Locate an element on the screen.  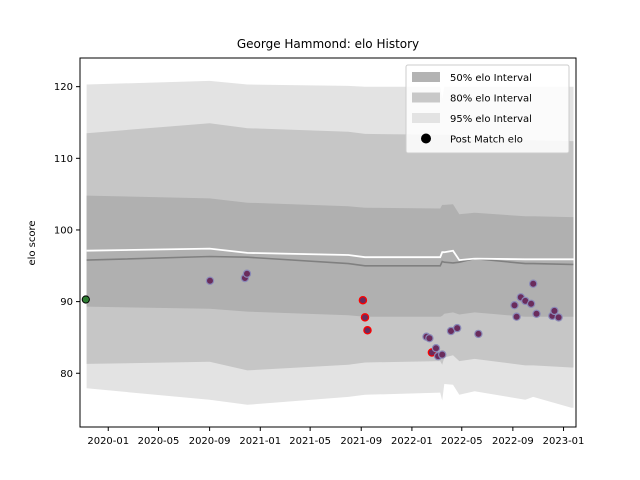
legend-label-2: 80% elo Interval is located at coordinates (491, 99).